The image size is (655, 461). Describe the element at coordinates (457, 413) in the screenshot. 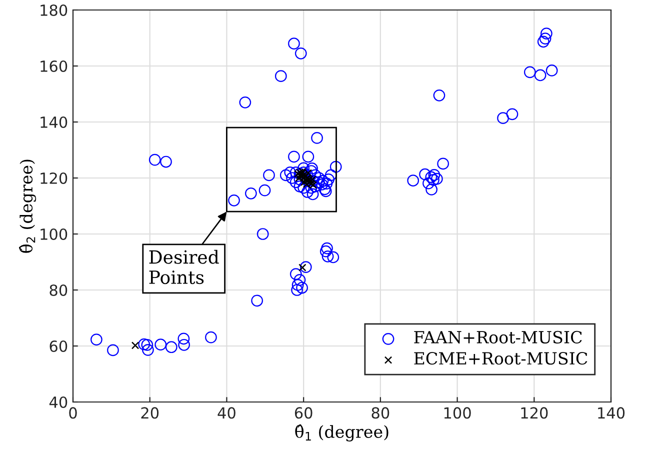

I see `x-tick-label: 100` at that location.